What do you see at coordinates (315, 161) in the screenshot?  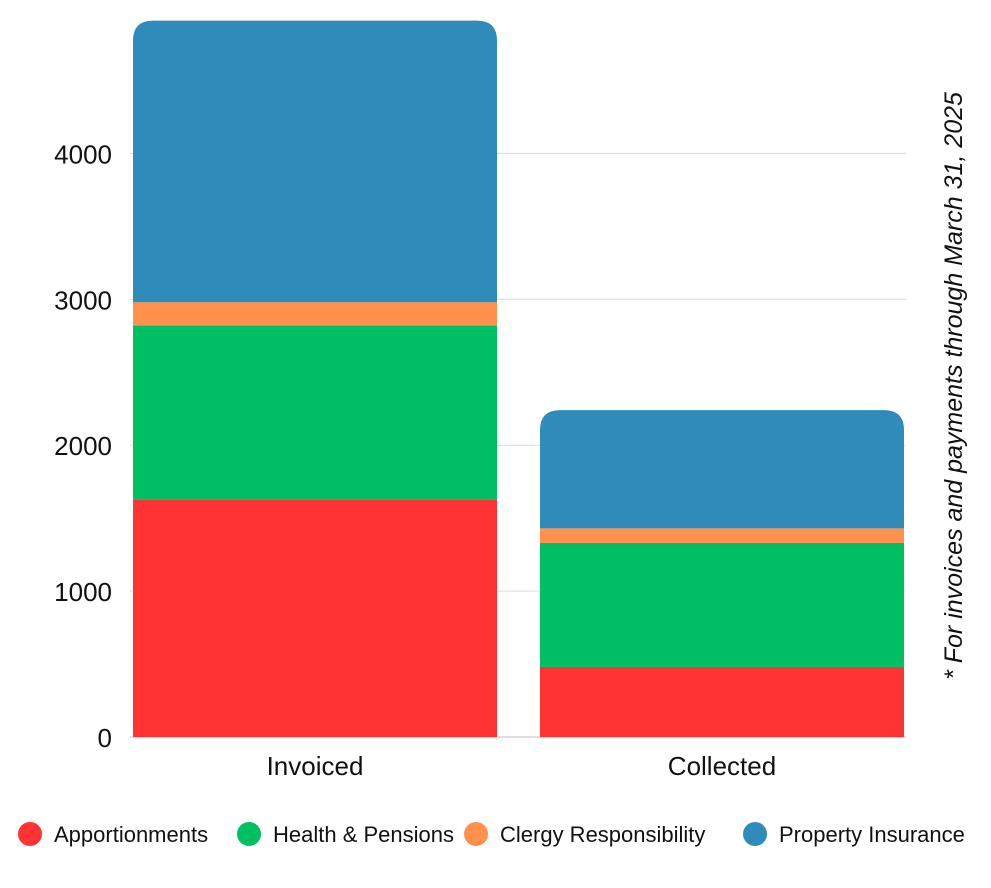 I see `bar-segment-property-insurance-invoiced` at bounding box center [315, 161].